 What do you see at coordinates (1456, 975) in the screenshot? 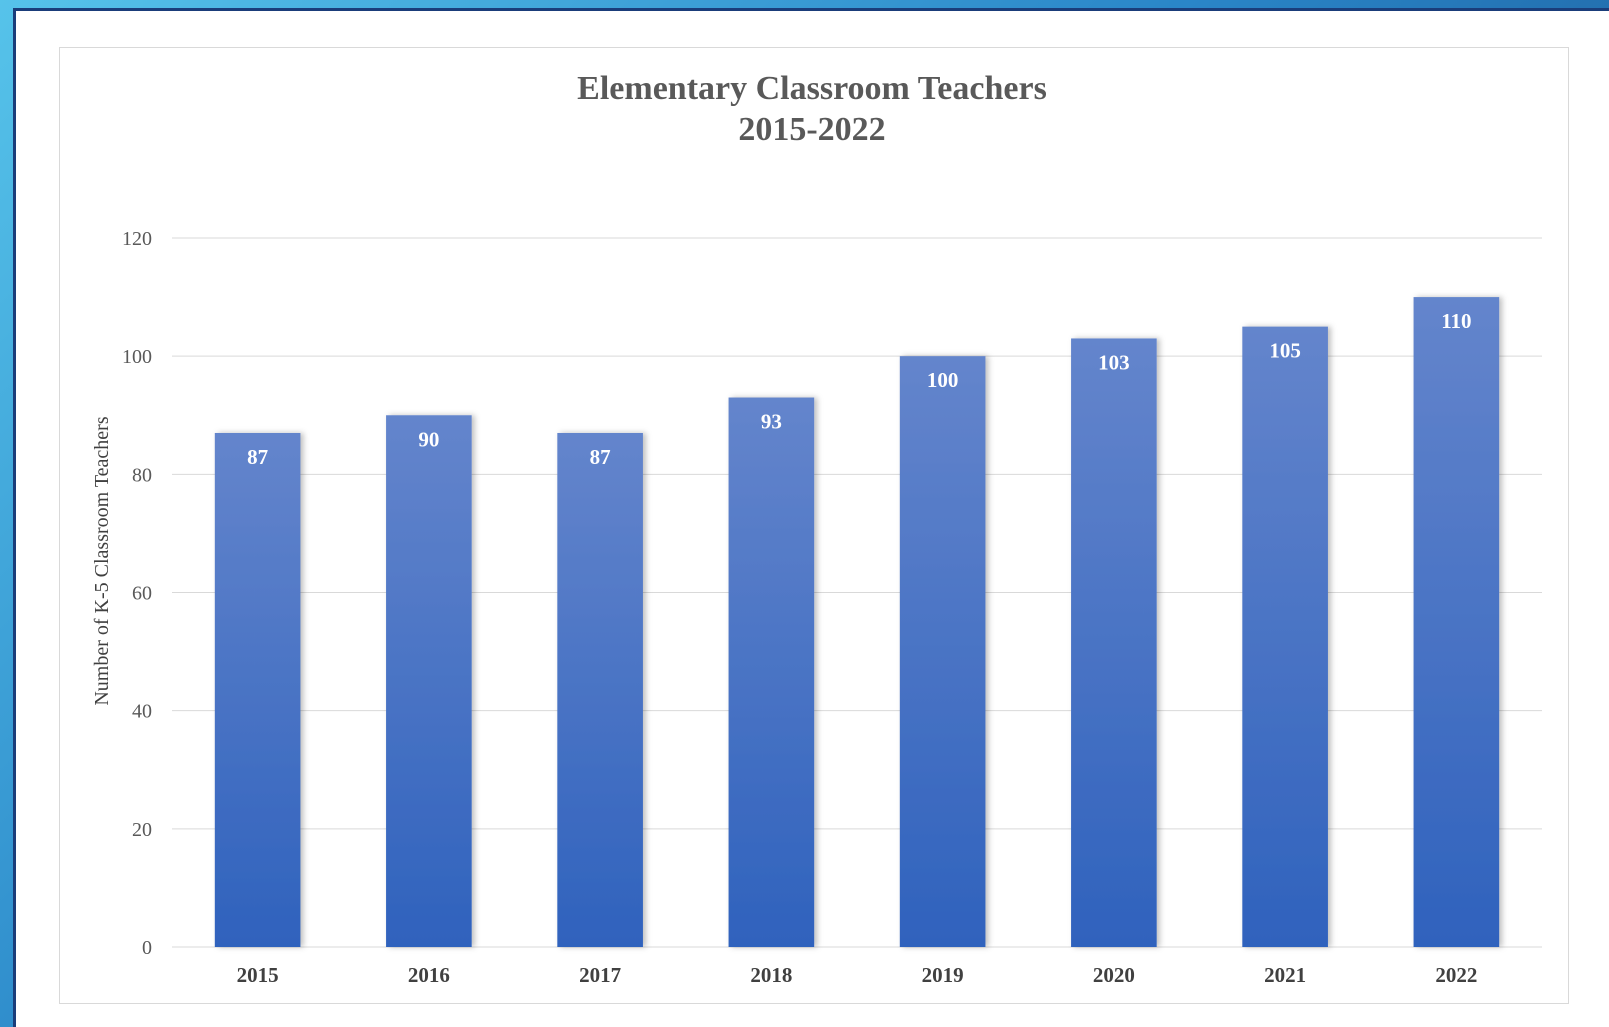
I see `x-tick-label-2022: 2022` at bounding box center [1456, 975].